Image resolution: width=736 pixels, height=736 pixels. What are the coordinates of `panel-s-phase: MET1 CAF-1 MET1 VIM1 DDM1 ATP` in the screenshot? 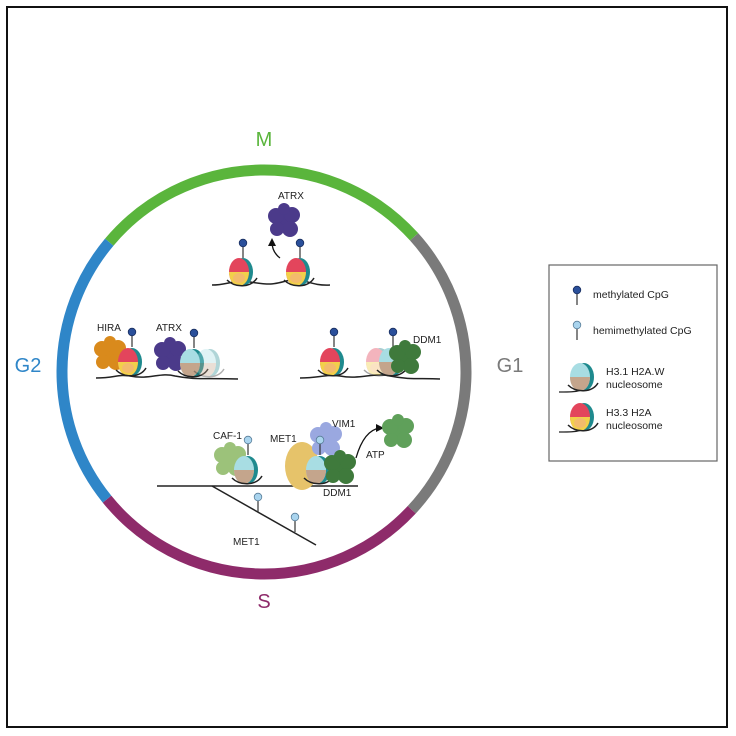 It's located at (285, 481).